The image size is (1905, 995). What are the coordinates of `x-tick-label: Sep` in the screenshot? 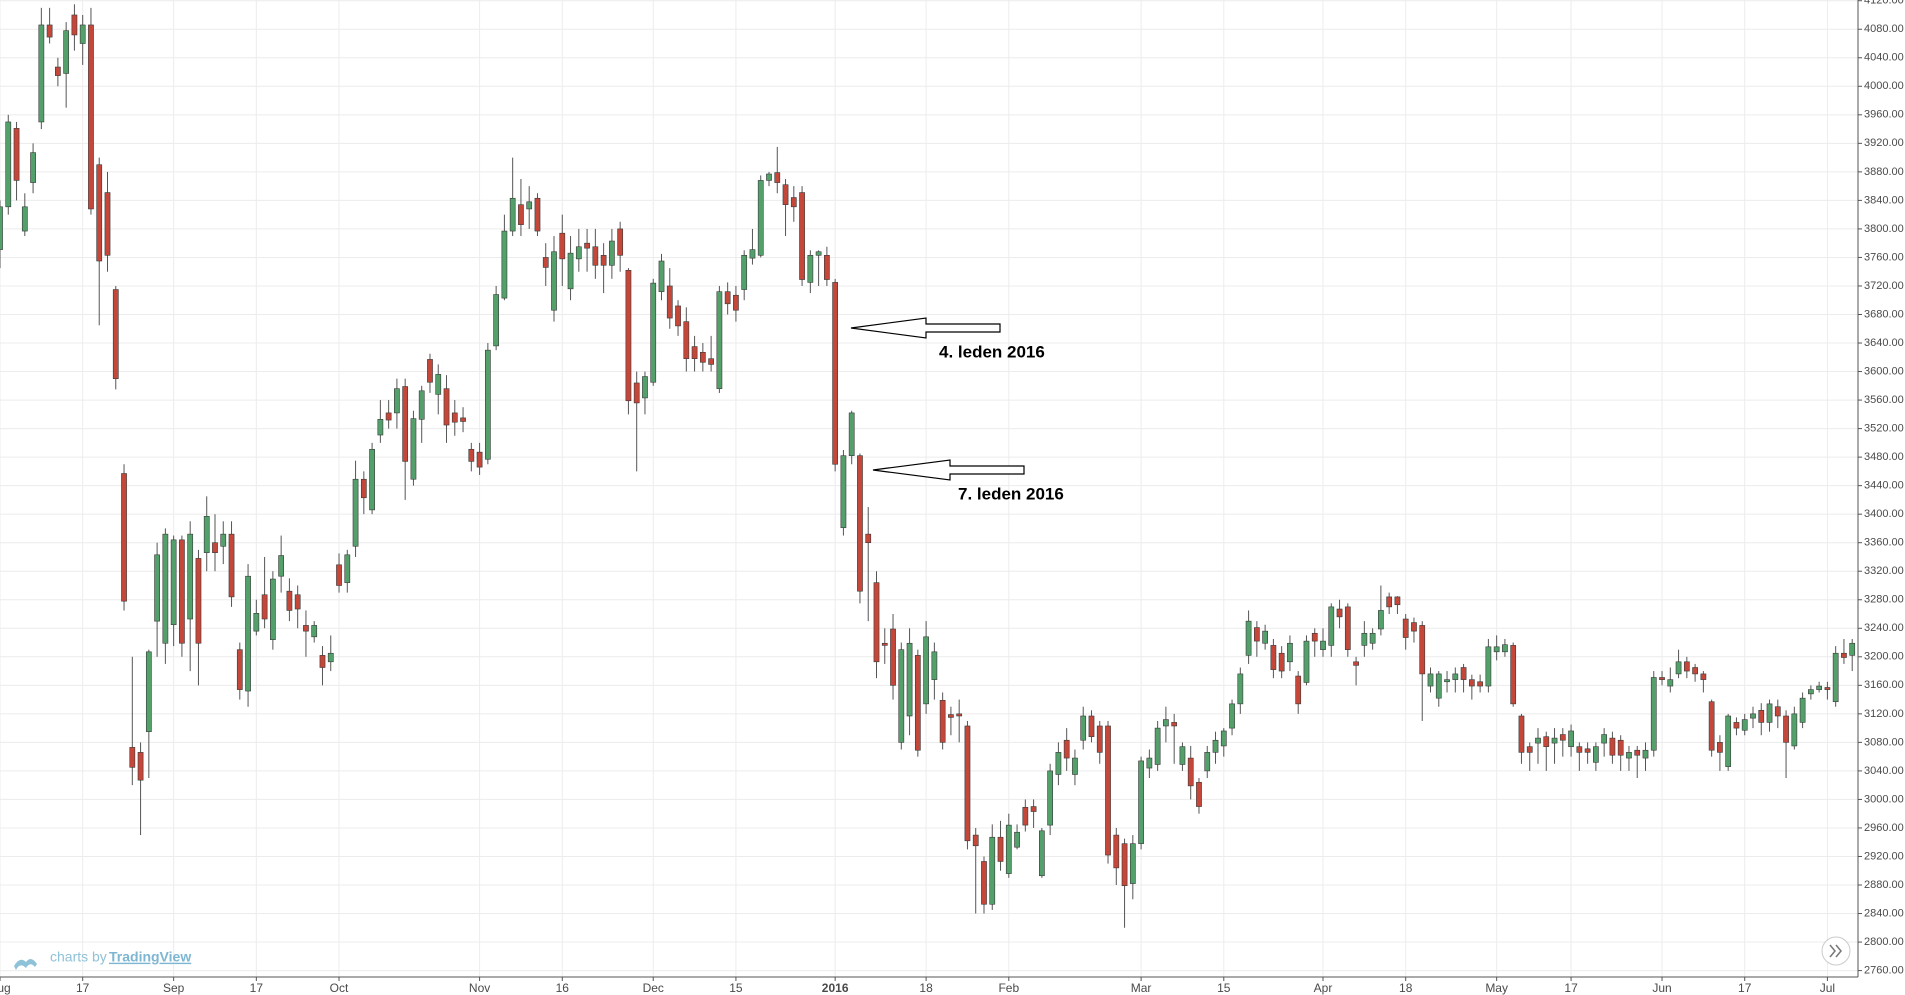 It's located at (174, 988).